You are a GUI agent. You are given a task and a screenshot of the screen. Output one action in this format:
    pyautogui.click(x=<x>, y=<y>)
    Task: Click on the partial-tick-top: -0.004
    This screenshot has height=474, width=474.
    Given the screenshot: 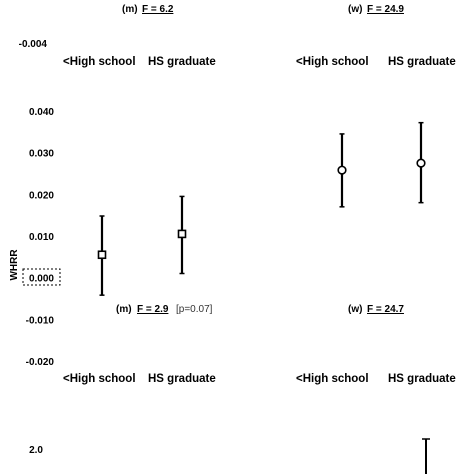 What is the action you would take?
    pyautogui.click(x=33, y=44)
    